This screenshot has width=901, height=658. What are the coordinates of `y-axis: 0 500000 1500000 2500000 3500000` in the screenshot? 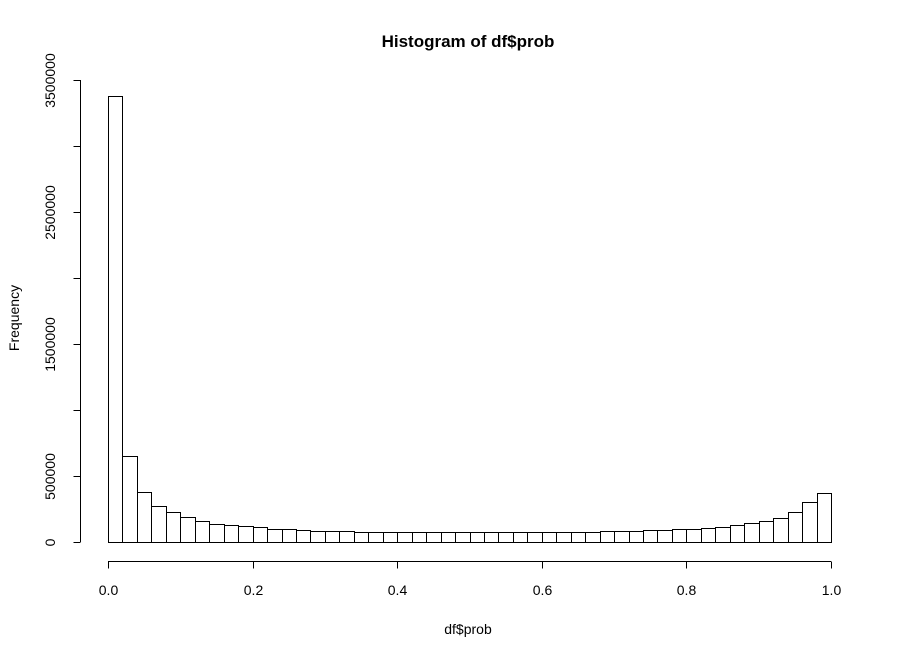 It's located at (61, 299).